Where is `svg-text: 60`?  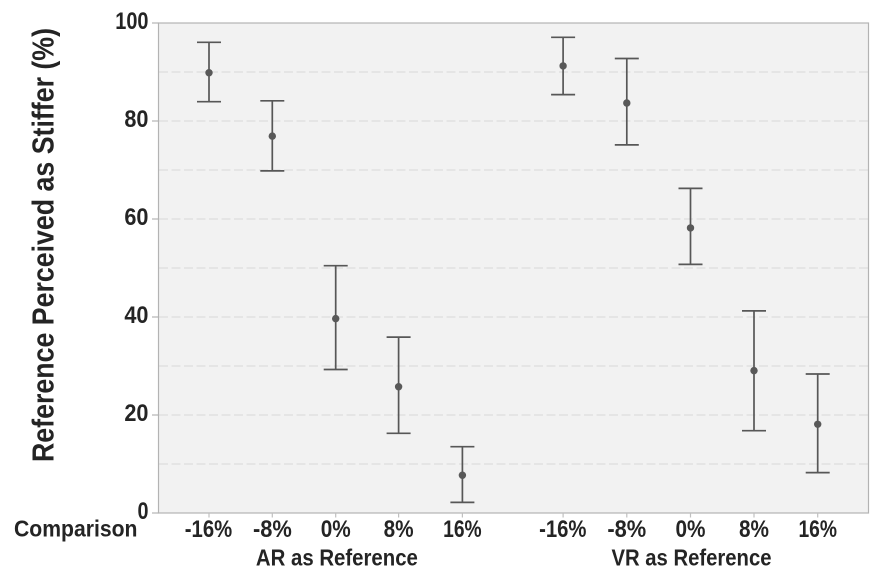
svg-text: 60 is located at coordinates (136, 218).